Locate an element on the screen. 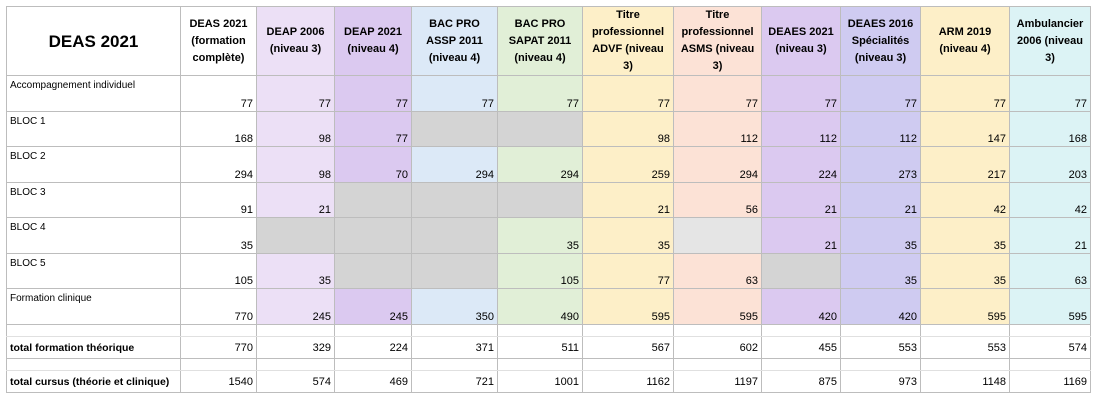  table-cell: 721 is located at coordinates (454, 381).